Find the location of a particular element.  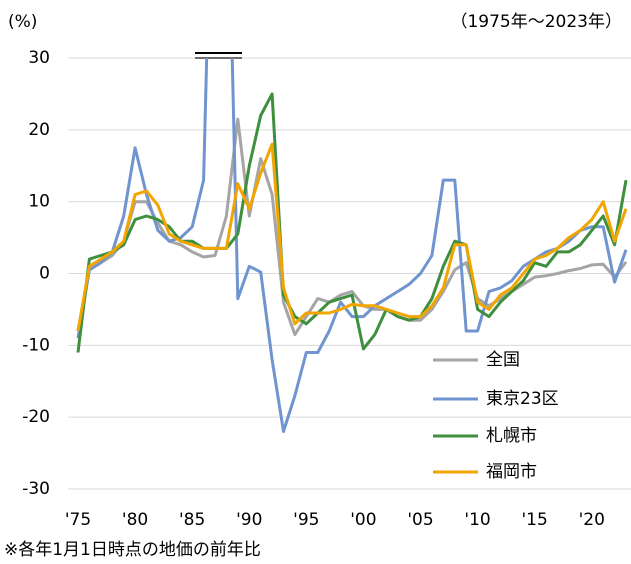

x-tick-label: '90 is located at coordinates (249, 520).